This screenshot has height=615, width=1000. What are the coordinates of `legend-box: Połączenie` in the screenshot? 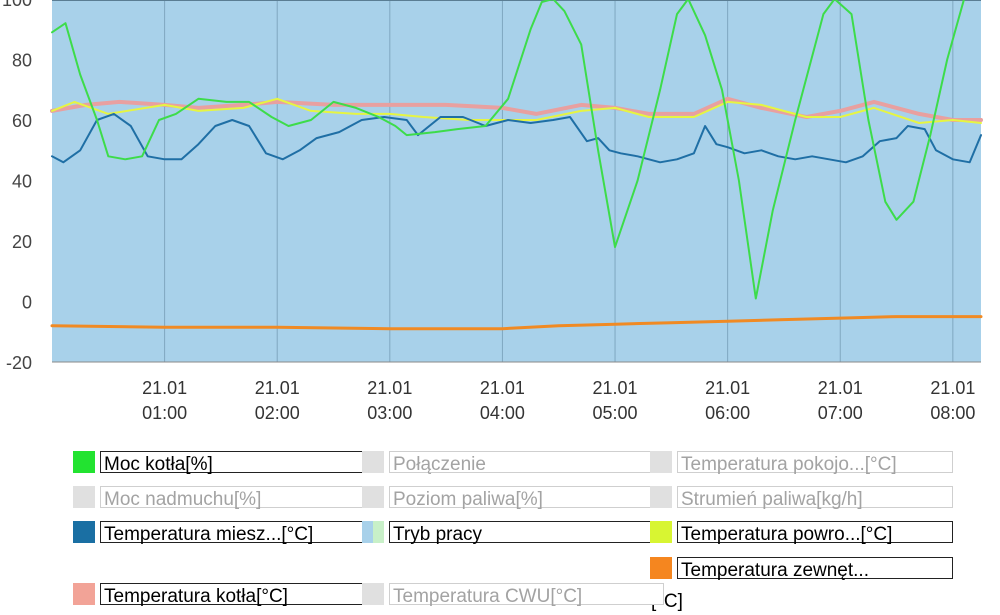 It's located at (526, 463).